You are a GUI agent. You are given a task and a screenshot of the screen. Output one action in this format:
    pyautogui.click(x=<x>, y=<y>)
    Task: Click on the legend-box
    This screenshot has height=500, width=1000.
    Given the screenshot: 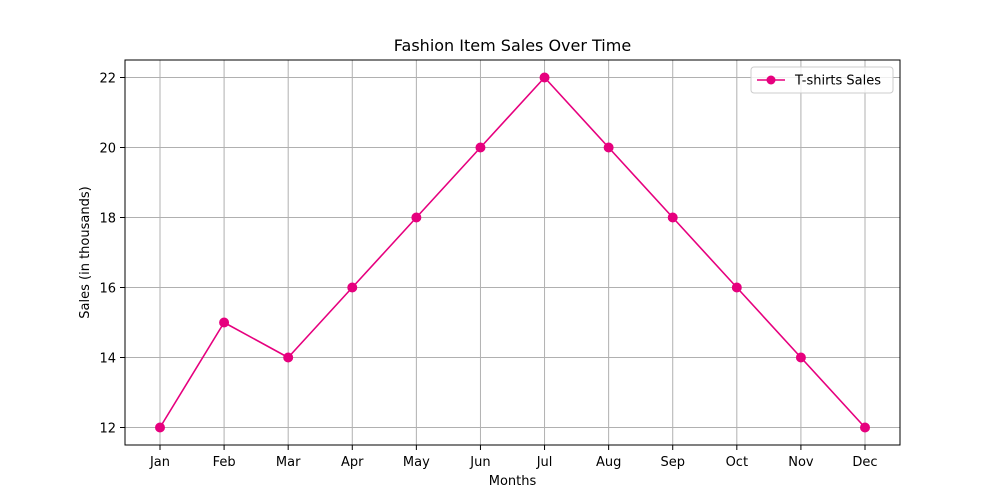 What is the action you would take?
    pyautogui.click(x=822, y=80)
    